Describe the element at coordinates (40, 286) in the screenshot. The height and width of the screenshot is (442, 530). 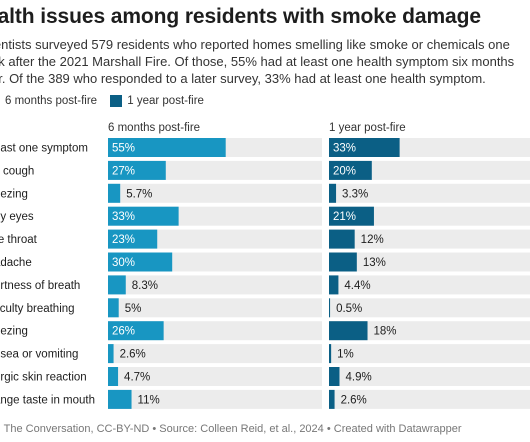
I see `row-label: ortness of breath` at that location.